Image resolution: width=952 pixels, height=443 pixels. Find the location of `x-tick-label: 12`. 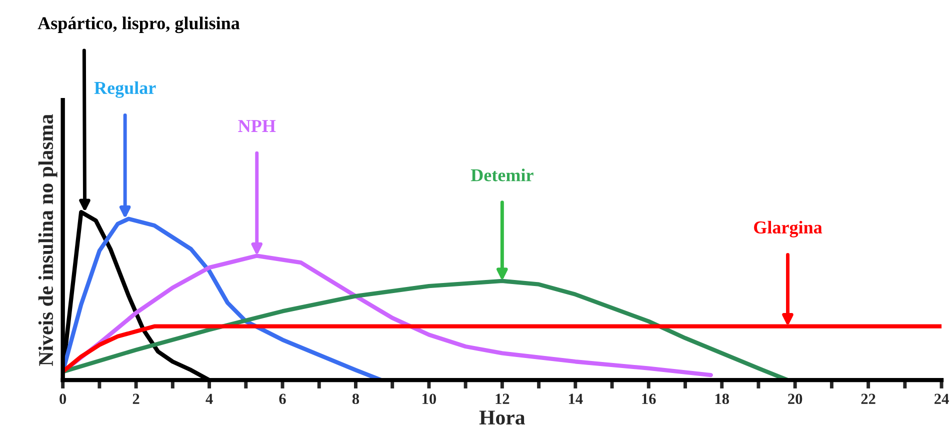

x-tick-label: 12 is located at coordinates (503, 399).